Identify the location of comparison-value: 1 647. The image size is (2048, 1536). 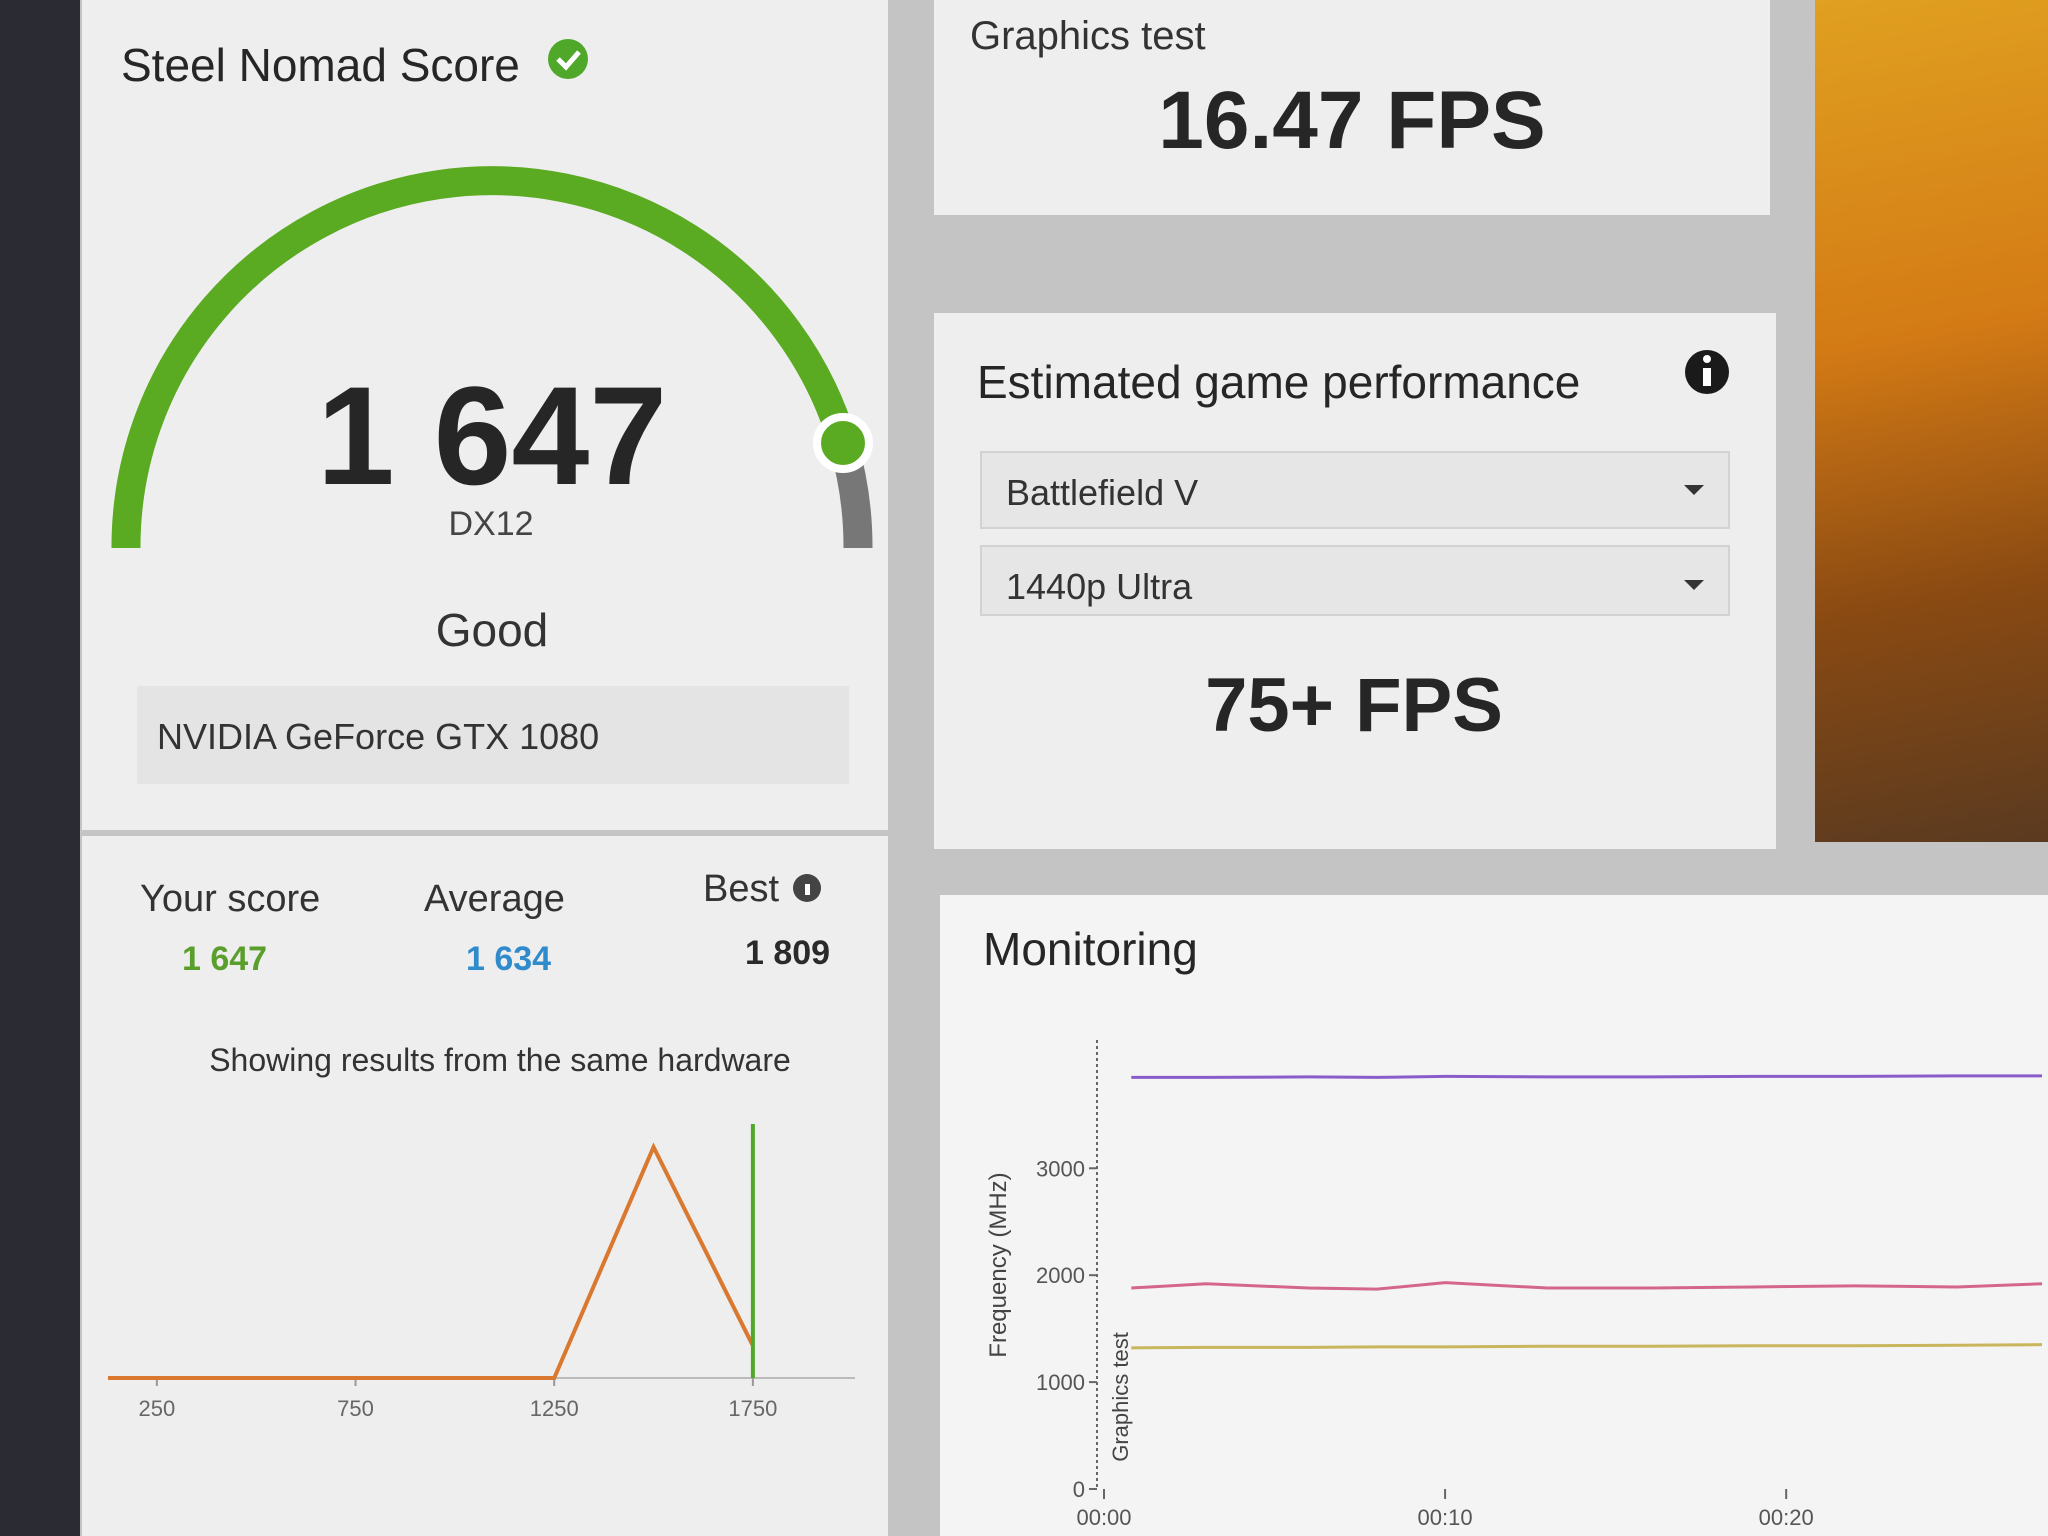
(225, 959).